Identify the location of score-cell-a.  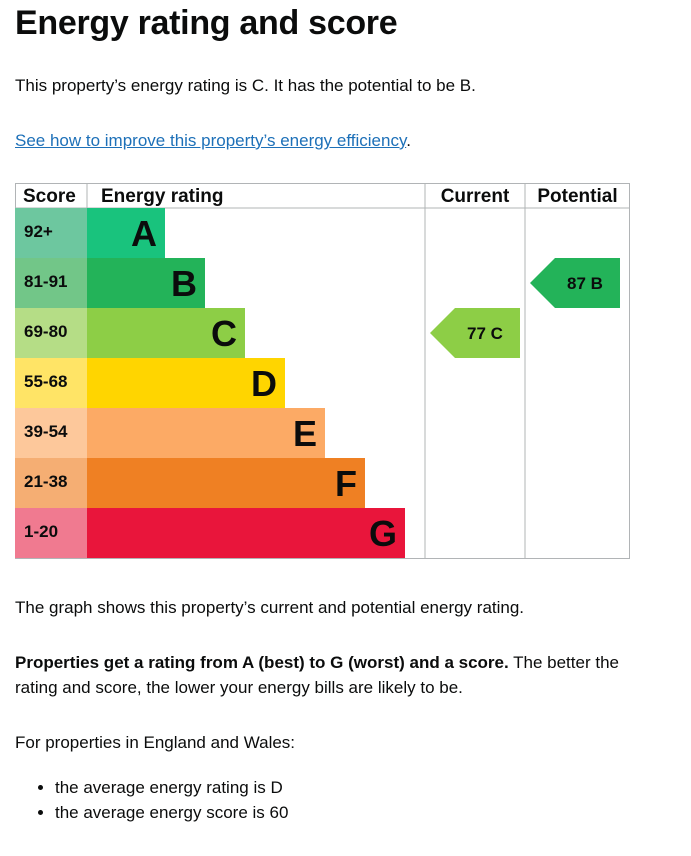
(51, 233).